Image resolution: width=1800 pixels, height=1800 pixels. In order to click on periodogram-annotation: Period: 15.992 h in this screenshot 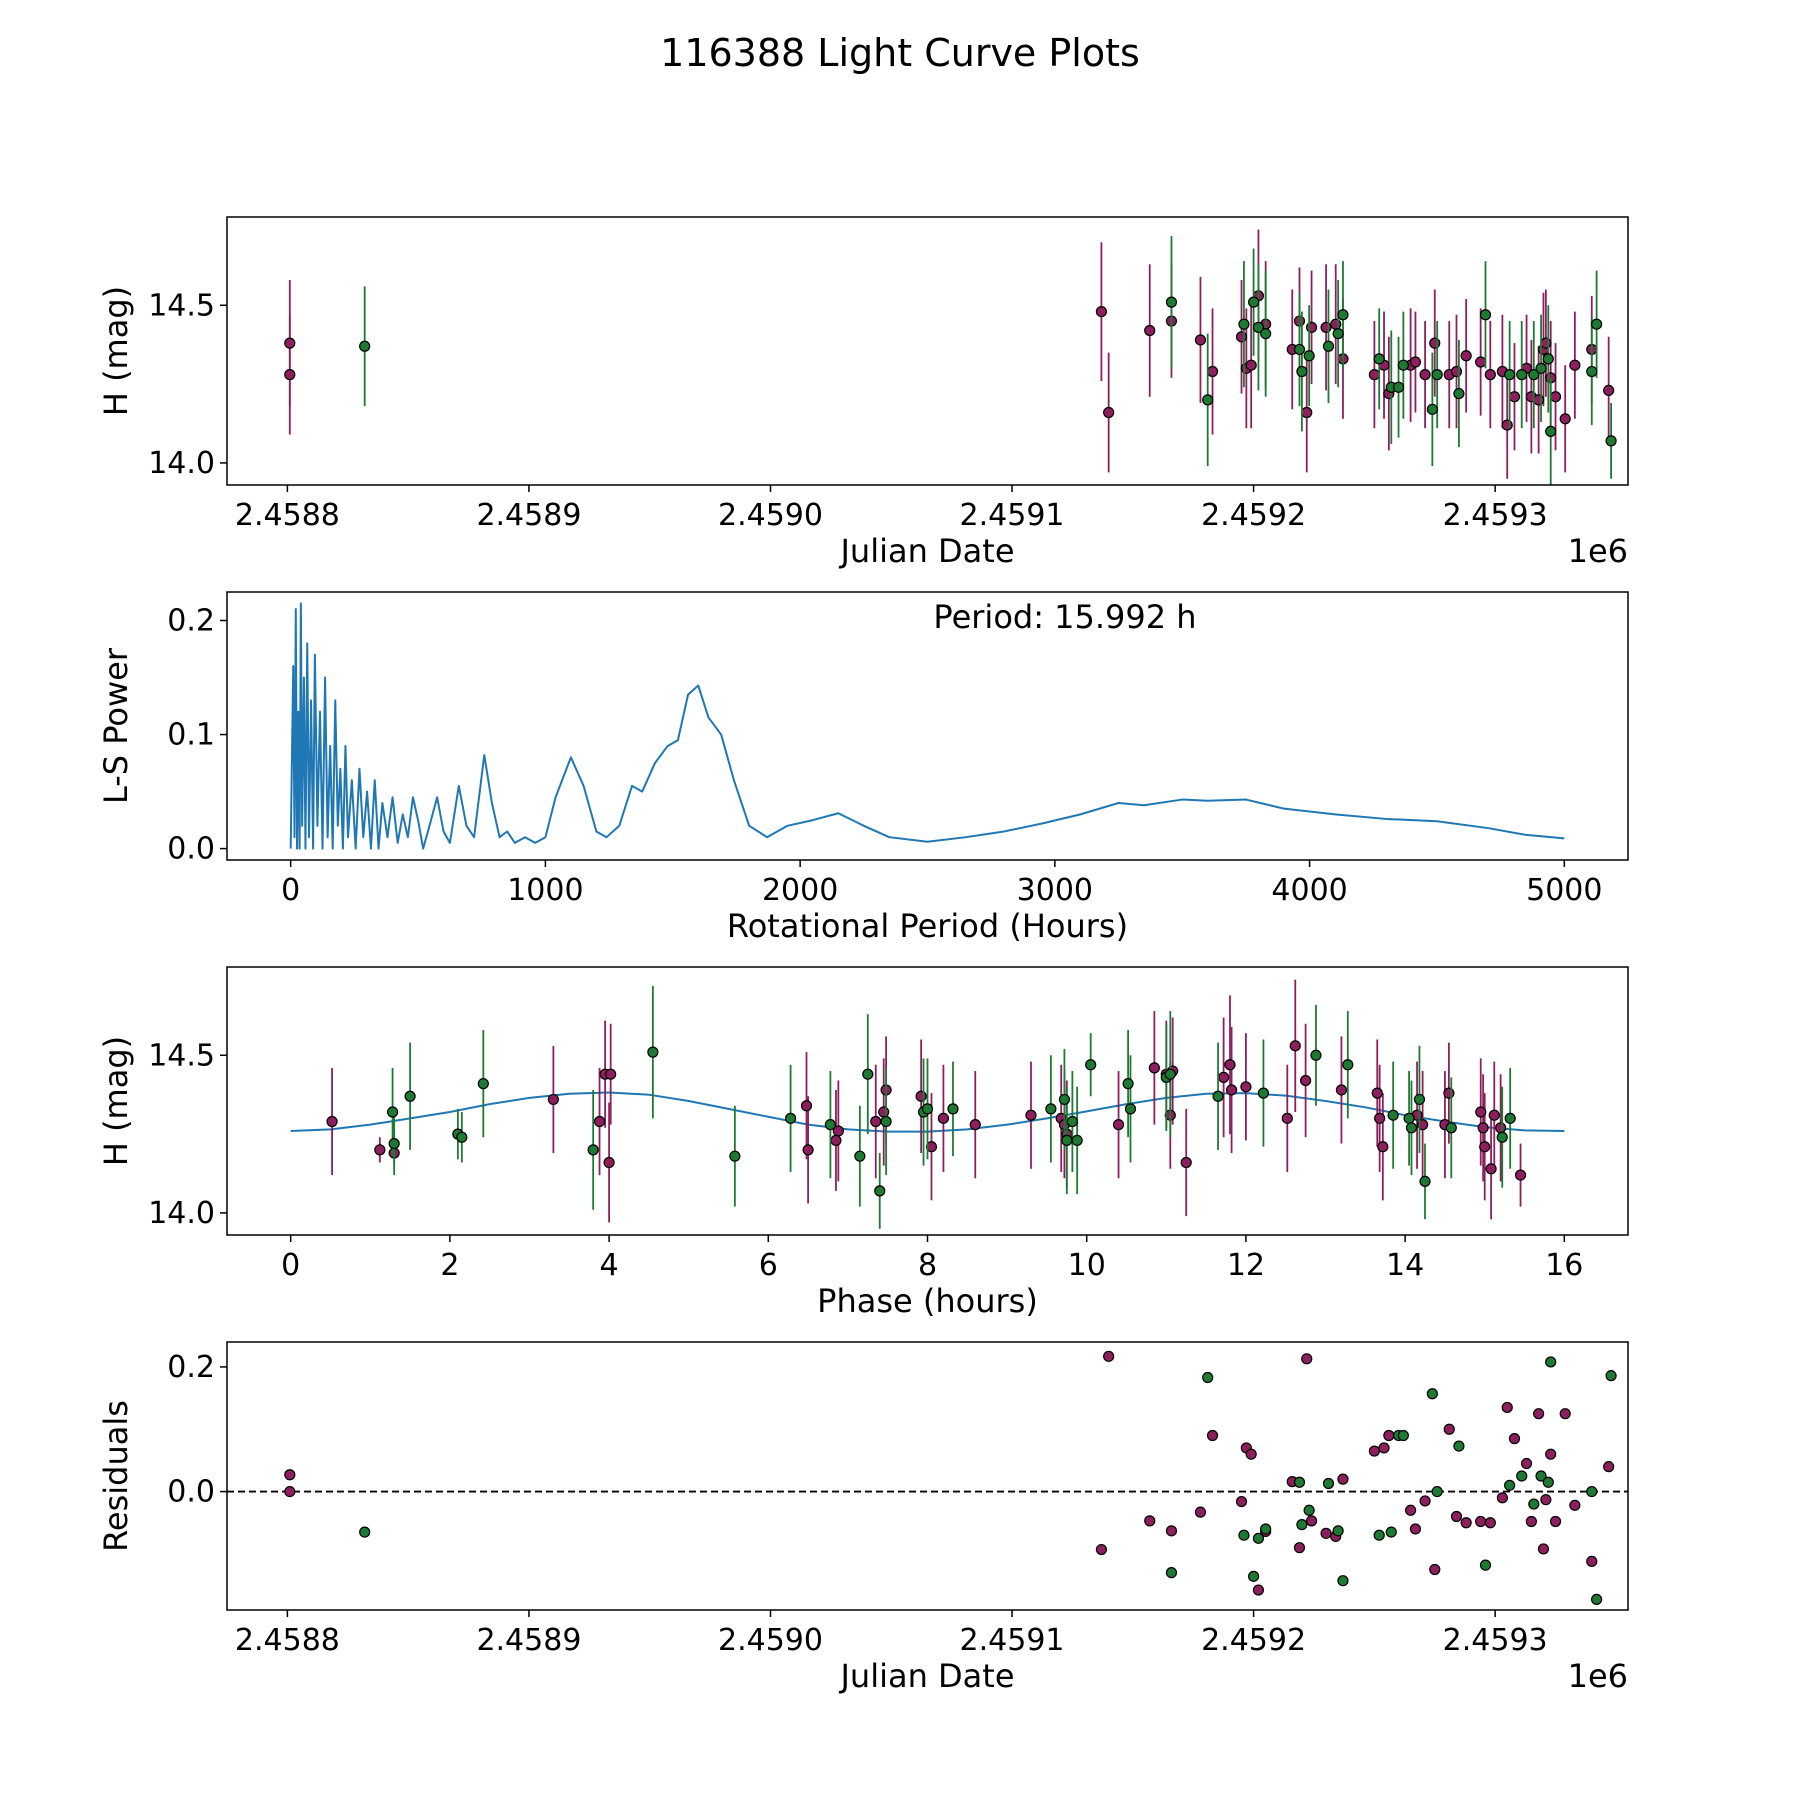, I will do `click(1064, 617)`.